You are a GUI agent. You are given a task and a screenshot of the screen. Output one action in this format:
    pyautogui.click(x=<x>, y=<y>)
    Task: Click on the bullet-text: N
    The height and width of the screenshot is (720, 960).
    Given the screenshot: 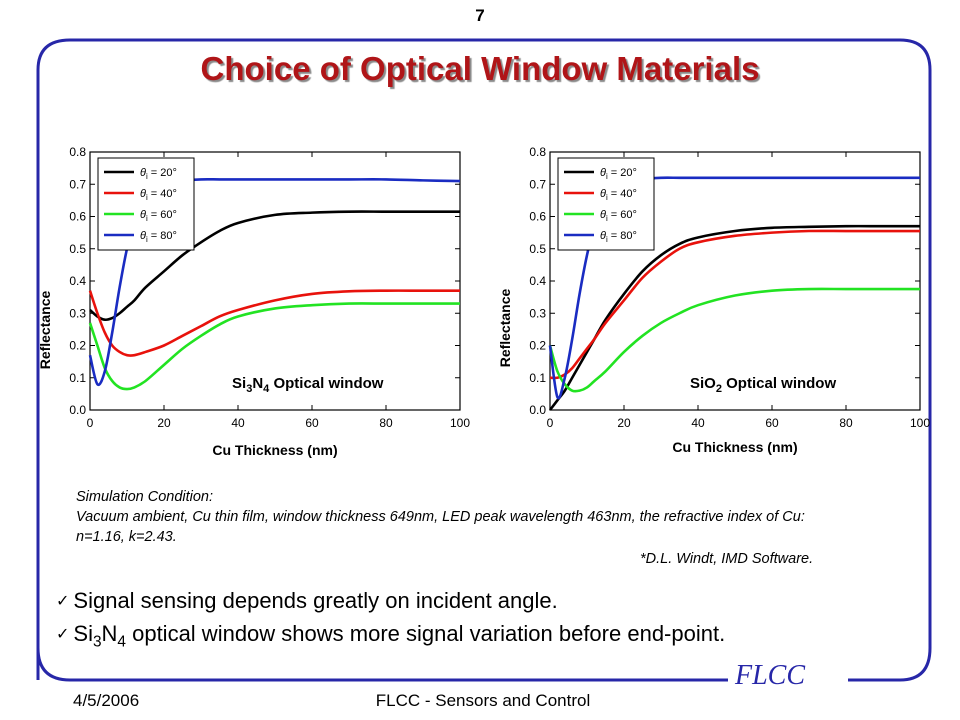 What is the action you would take?
    pyautogui.click(x=109, y=633)
    